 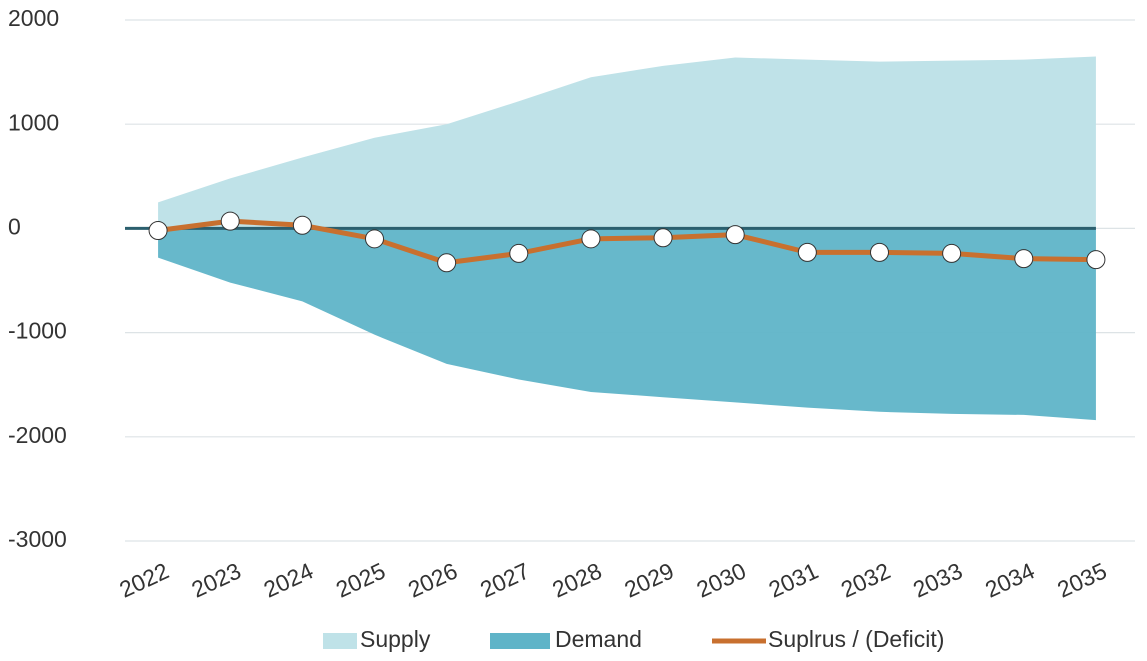 What do you see at coordinates (37, 539) in the screenshot?
I see `y-tick-label: -3000` at bounding box center [37, 539].